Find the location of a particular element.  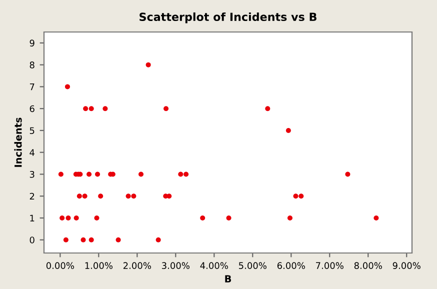

y-axis-title: Incidents is located at coordinates (18, 142).